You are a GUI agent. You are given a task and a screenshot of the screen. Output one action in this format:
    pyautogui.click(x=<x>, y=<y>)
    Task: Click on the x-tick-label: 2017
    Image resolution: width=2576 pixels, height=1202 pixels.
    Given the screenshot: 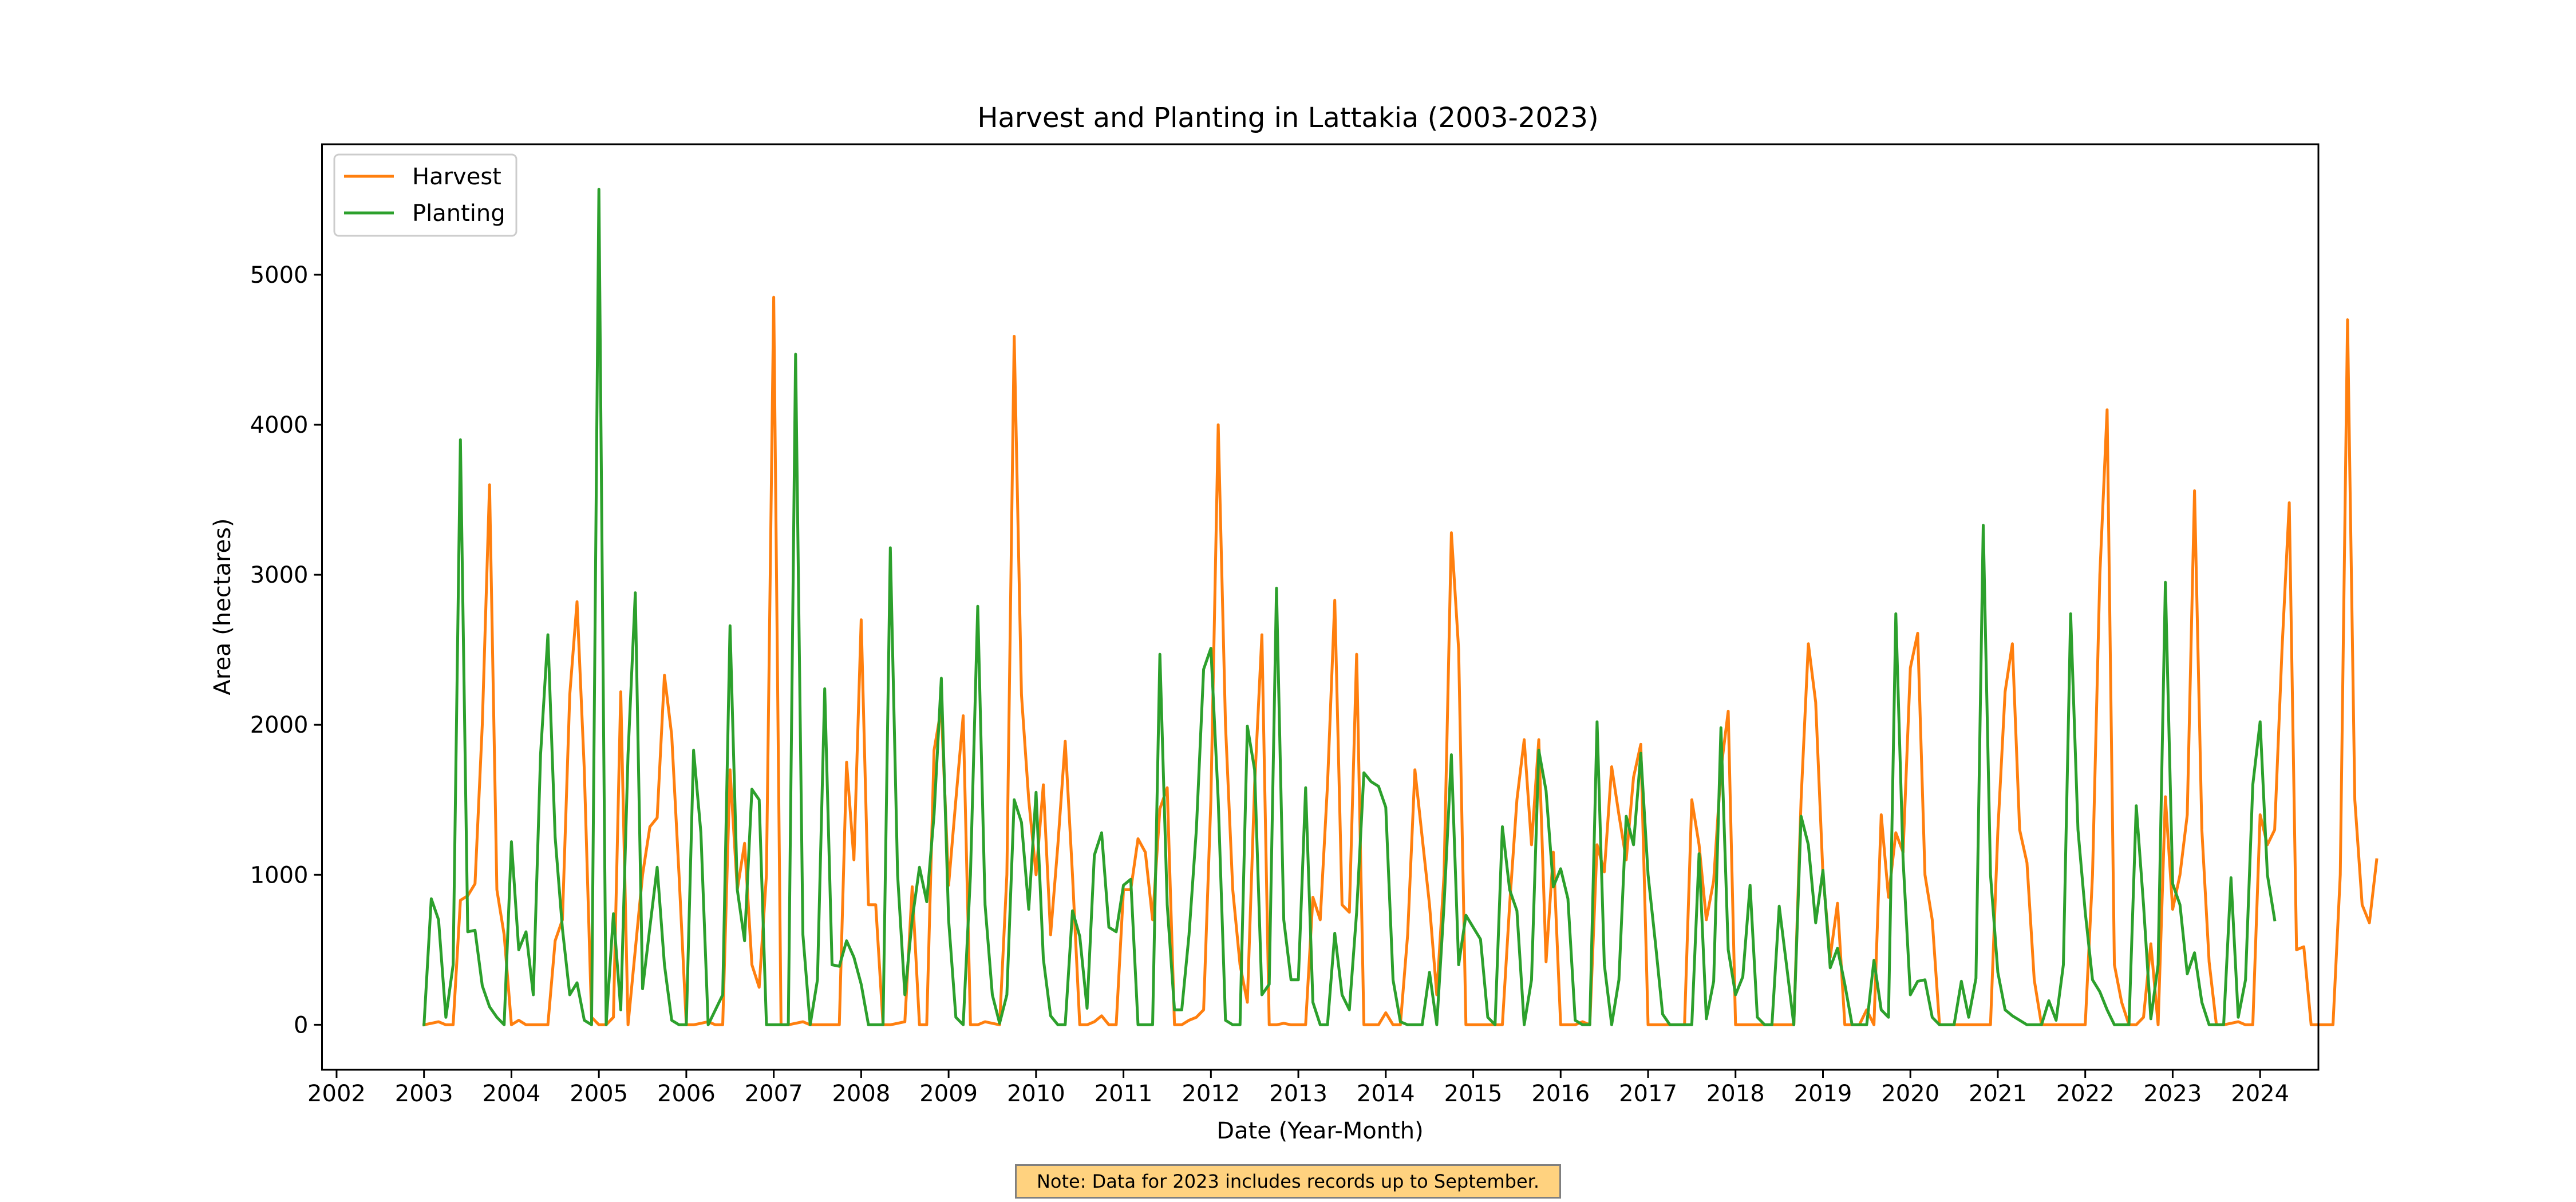 What is the action you would take?
    pyautogui.click(x=1648, y=1094)
    